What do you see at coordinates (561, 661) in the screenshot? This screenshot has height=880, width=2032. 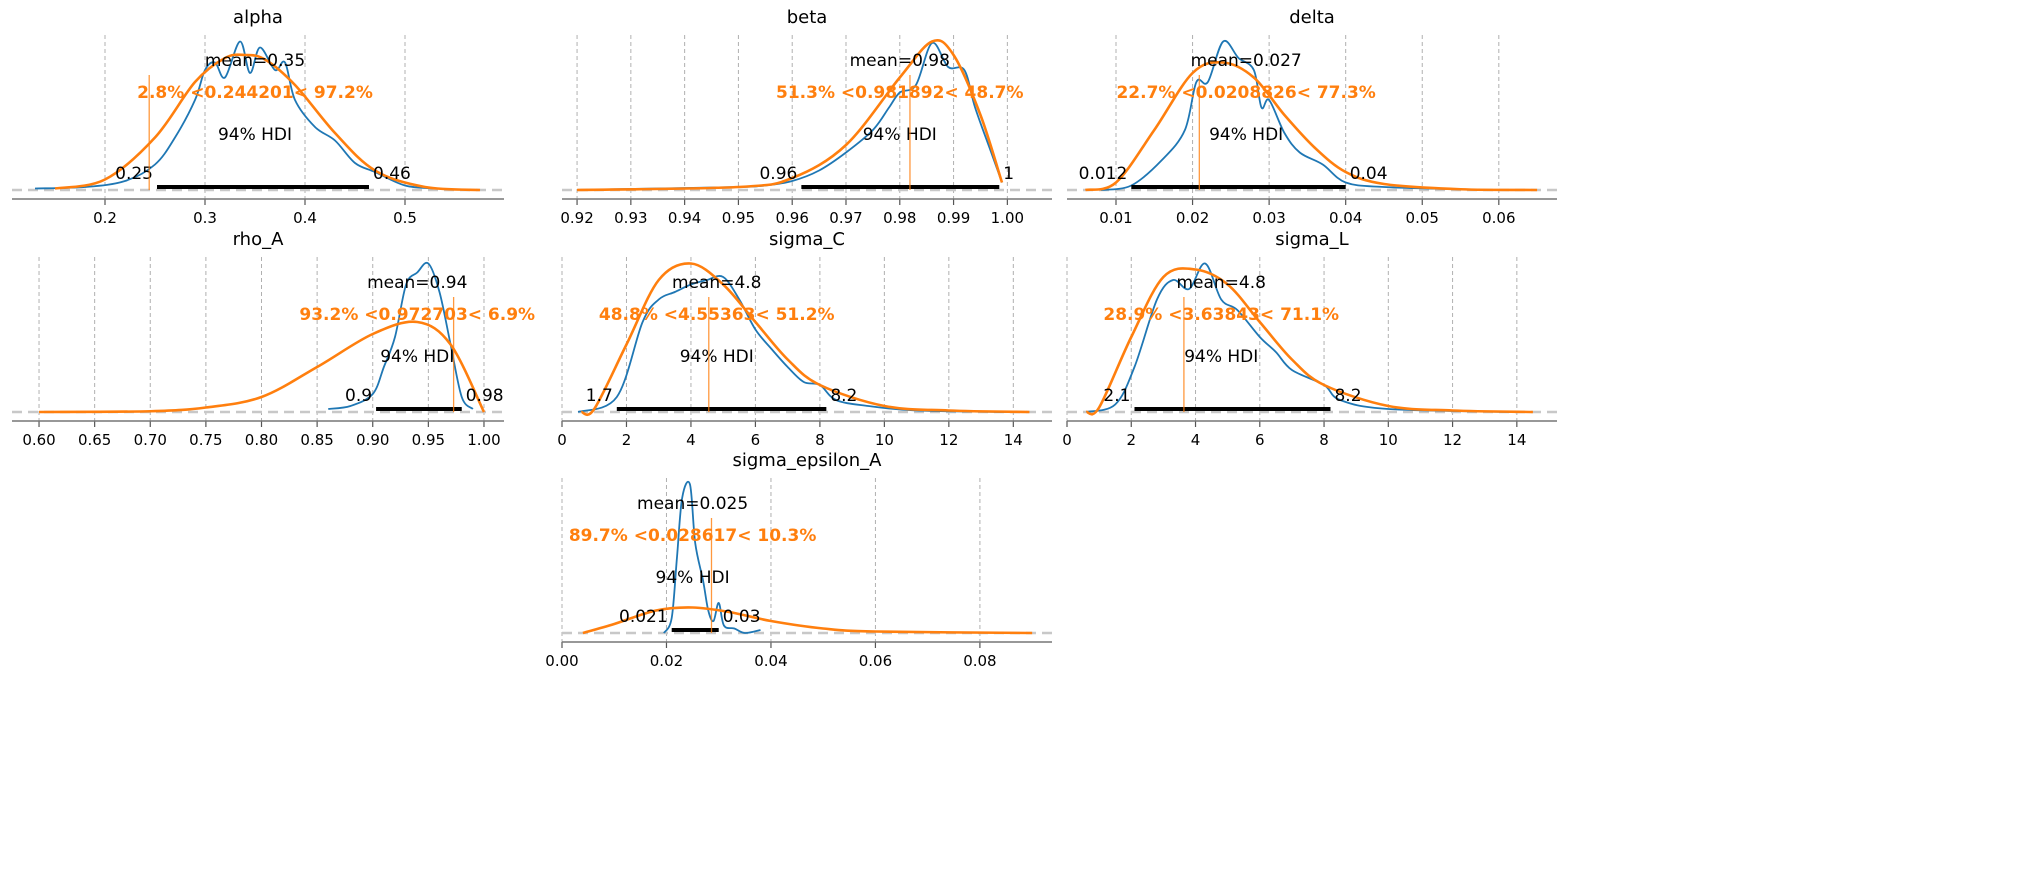 I see `tick-label: 0.00` at bounding box center [561, 661].